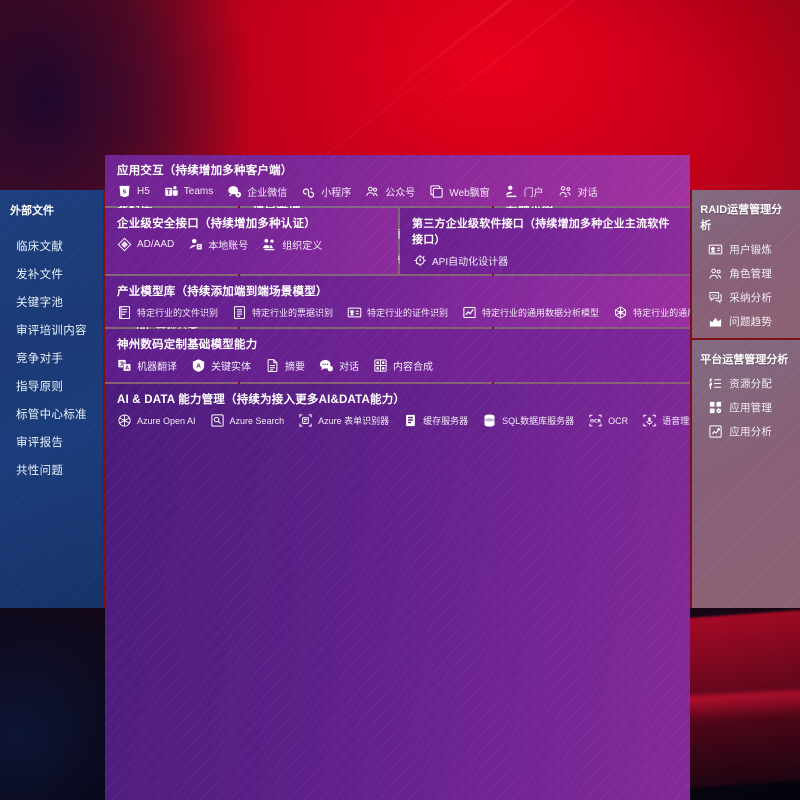 This screenshot has width=800, height=800. What do you see at coordinates (195, 191) in the screenshot?
I see `interaction-chip-teams: Teams` at bounding box center [195, 191].